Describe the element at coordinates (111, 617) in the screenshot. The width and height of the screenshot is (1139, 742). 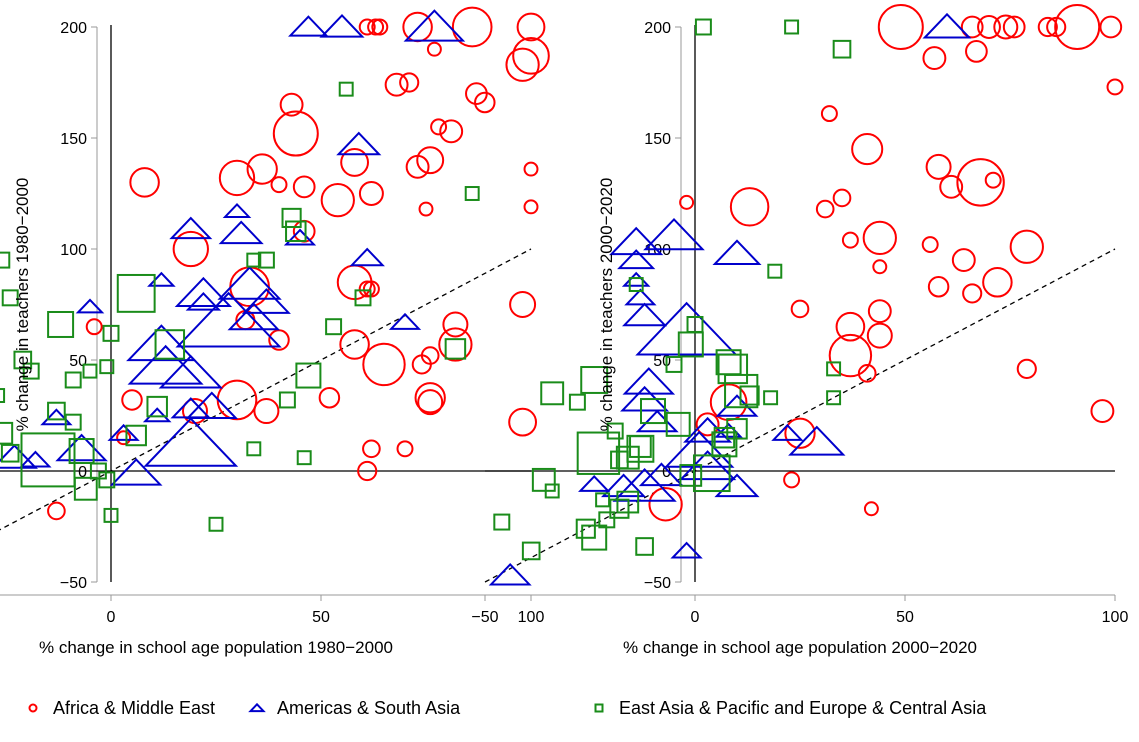
I see `x-tick-label: 0` at that location.